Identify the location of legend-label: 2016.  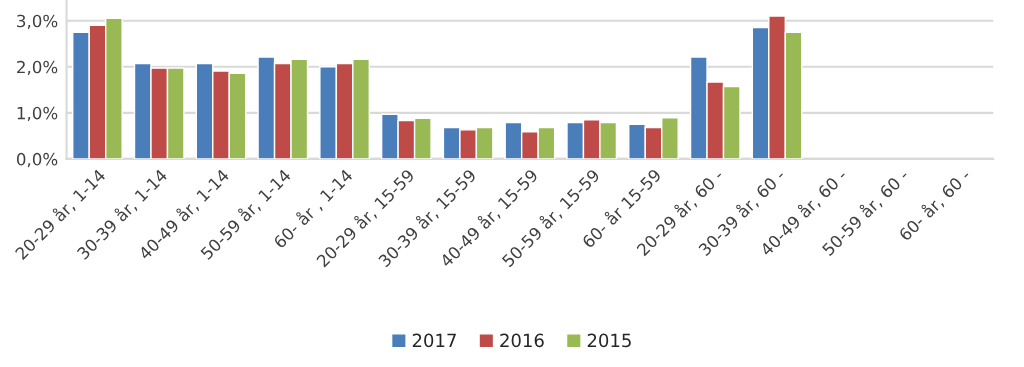
(522, 340).